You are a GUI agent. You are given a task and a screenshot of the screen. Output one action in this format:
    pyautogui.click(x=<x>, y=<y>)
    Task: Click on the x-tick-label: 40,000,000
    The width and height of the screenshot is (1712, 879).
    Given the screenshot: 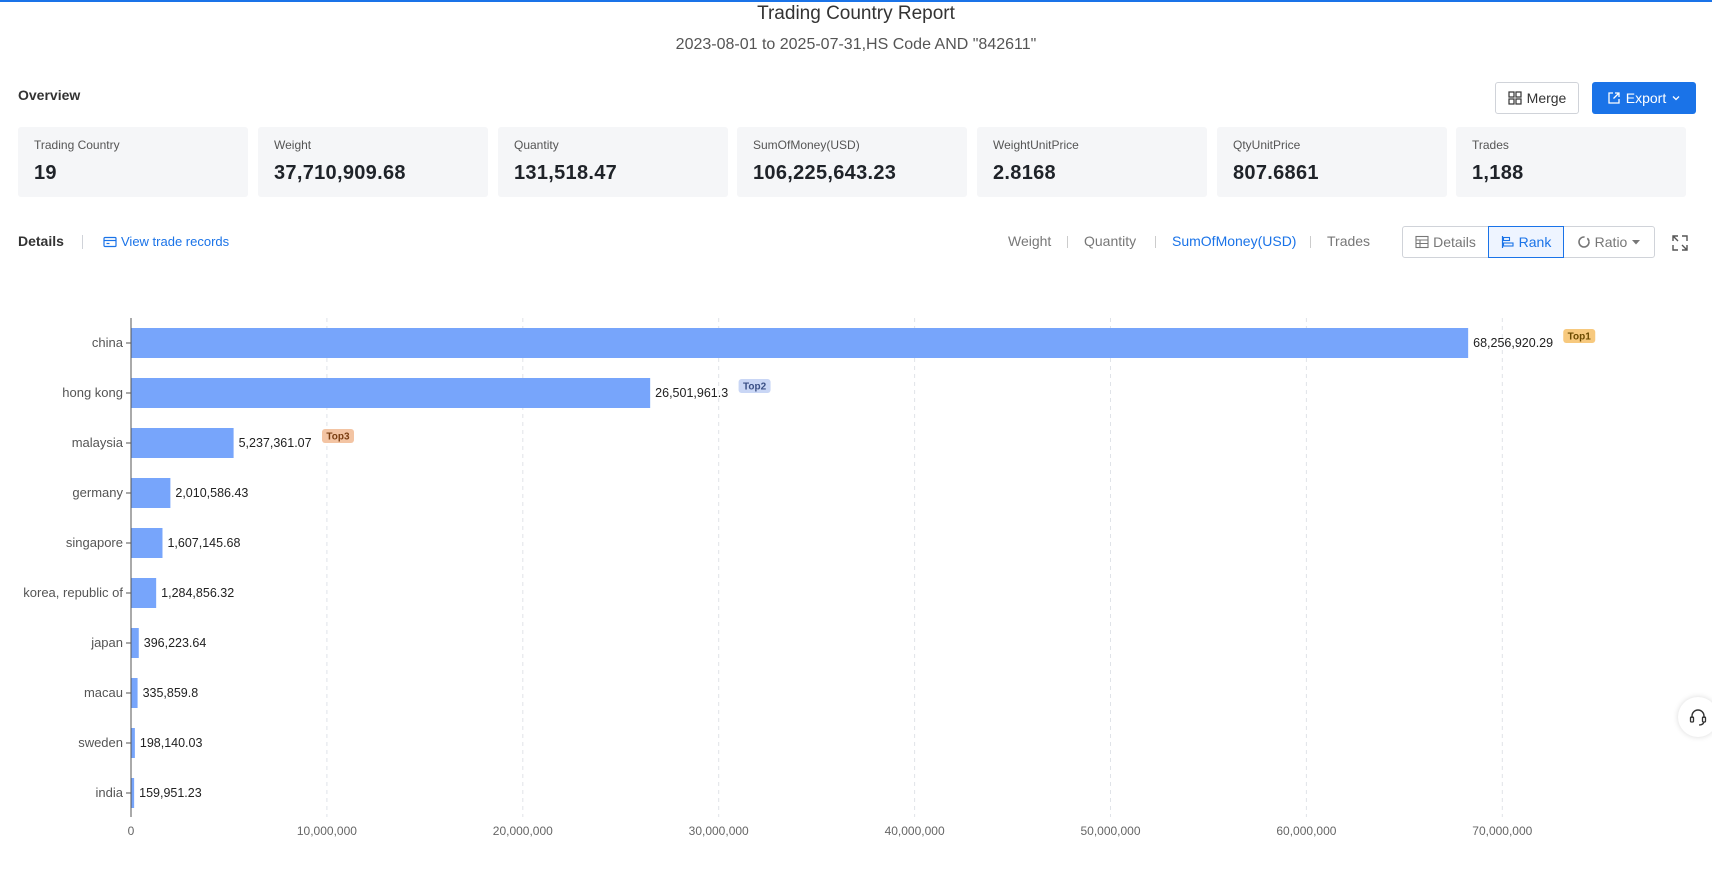 What is the action you would take?
    pyautogui.click(x=915, y=831)
    